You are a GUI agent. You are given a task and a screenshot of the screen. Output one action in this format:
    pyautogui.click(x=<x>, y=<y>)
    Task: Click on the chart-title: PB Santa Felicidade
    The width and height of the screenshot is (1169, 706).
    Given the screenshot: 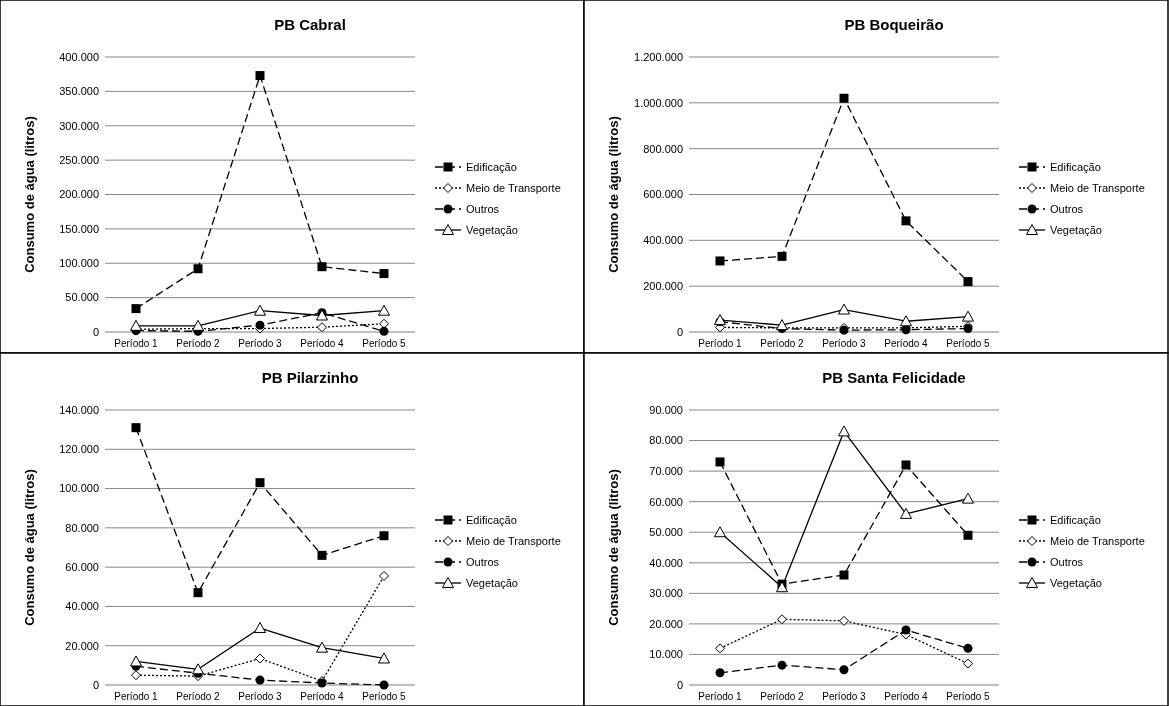 What is the action you would take?
    pyautogui.click(x=894, y=377)
    